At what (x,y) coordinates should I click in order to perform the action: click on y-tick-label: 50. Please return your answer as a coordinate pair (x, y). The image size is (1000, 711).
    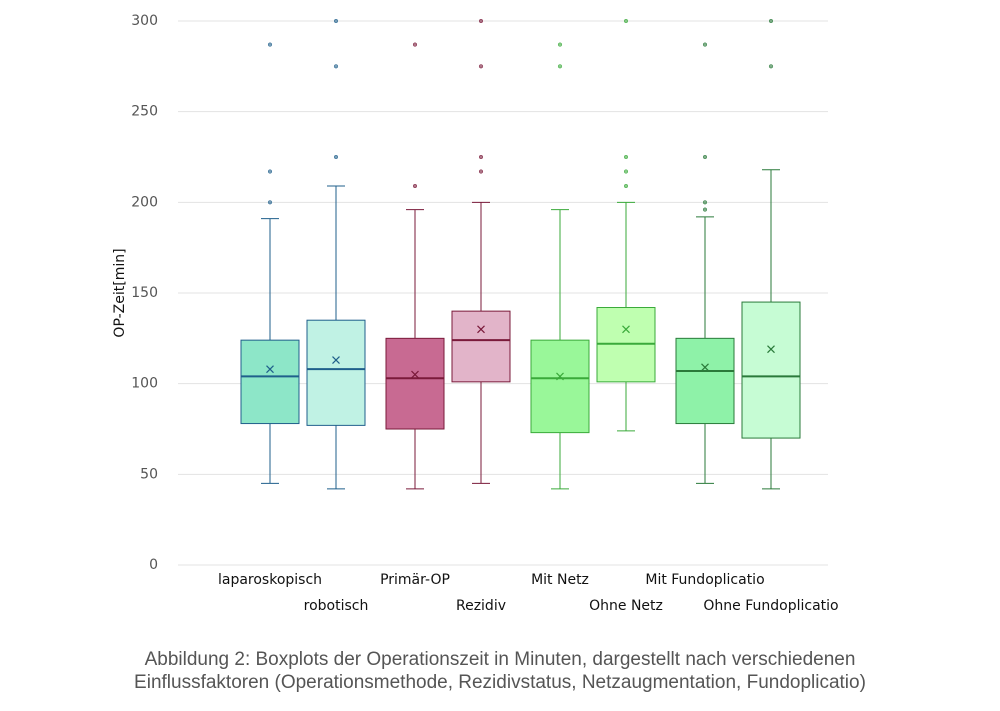
    Looking at the image, I should click on (149, 474).